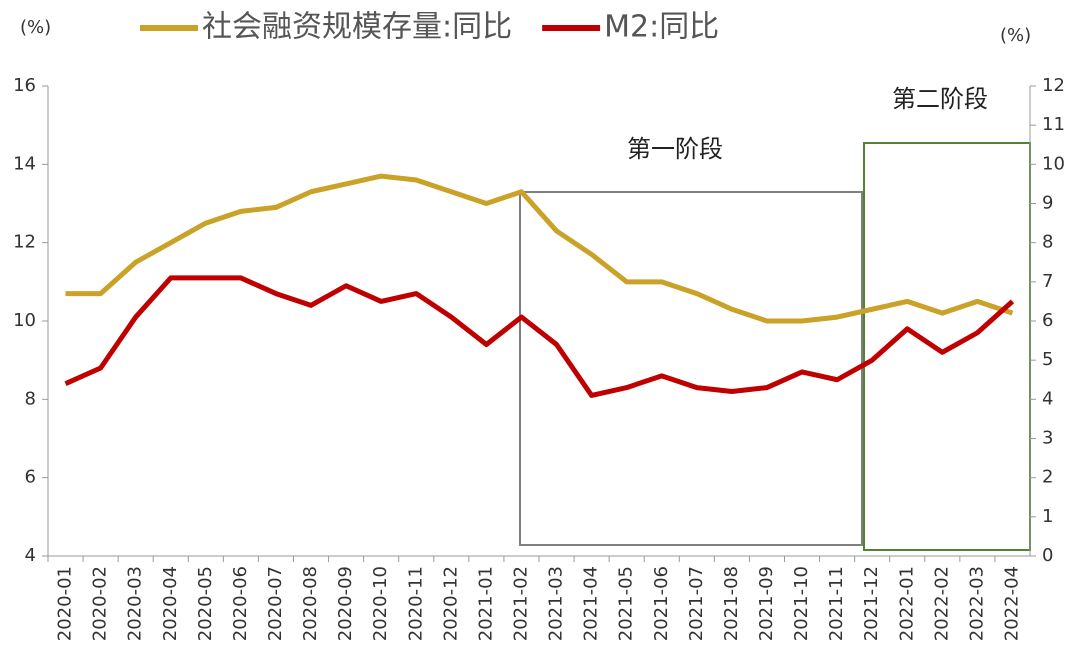 This screenshot has width=1080, height=660. I want to click on x-tick-label: 2020-04, so click(170, 603).